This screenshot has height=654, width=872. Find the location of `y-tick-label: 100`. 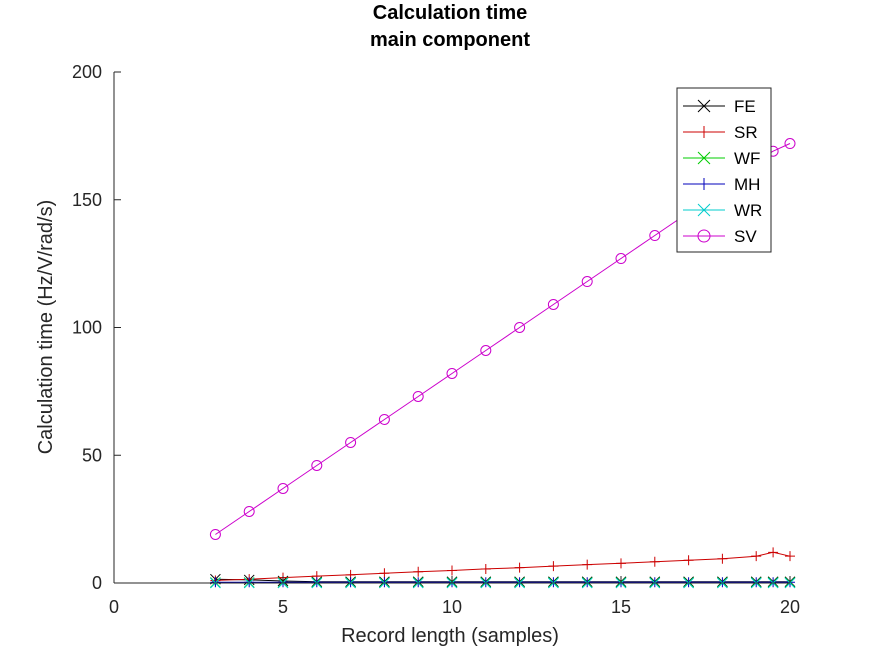

y-tick-label: 100 is located at coordinates (87, 328).